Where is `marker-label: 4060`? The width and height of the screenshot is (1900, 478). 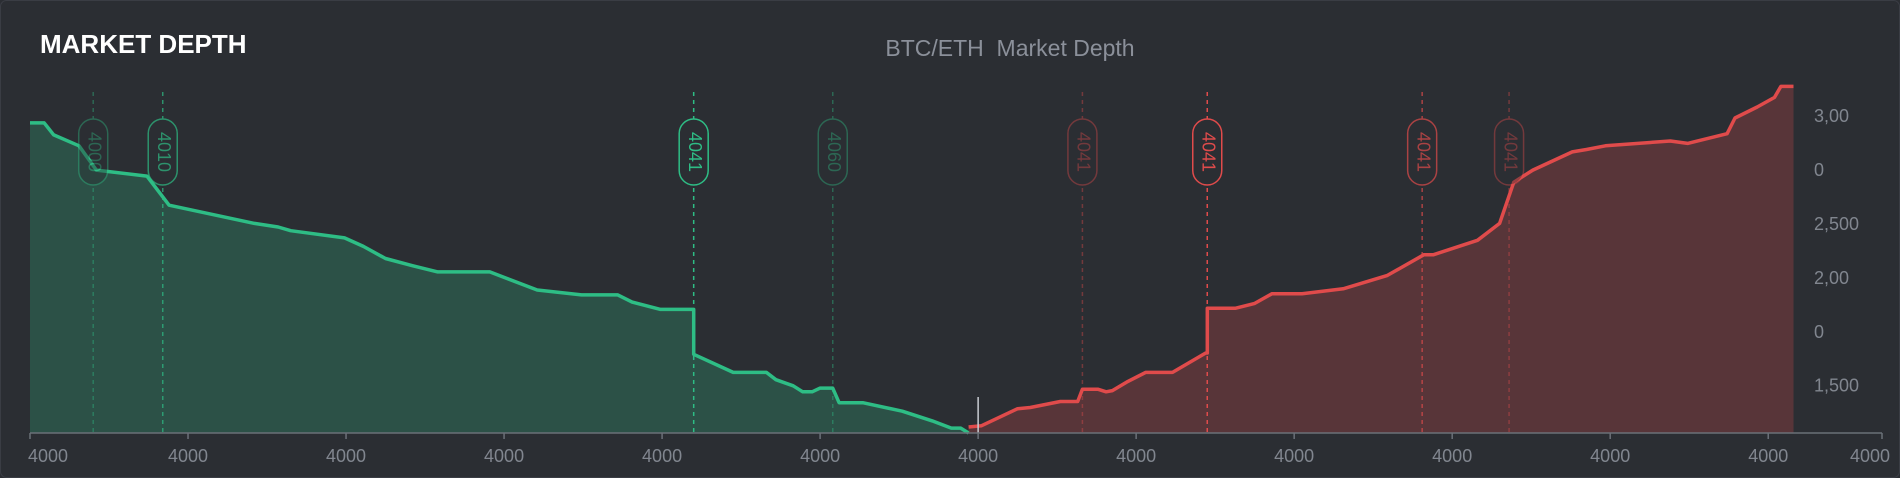 marker-label: 4060 is located at coordinates (834, 152).